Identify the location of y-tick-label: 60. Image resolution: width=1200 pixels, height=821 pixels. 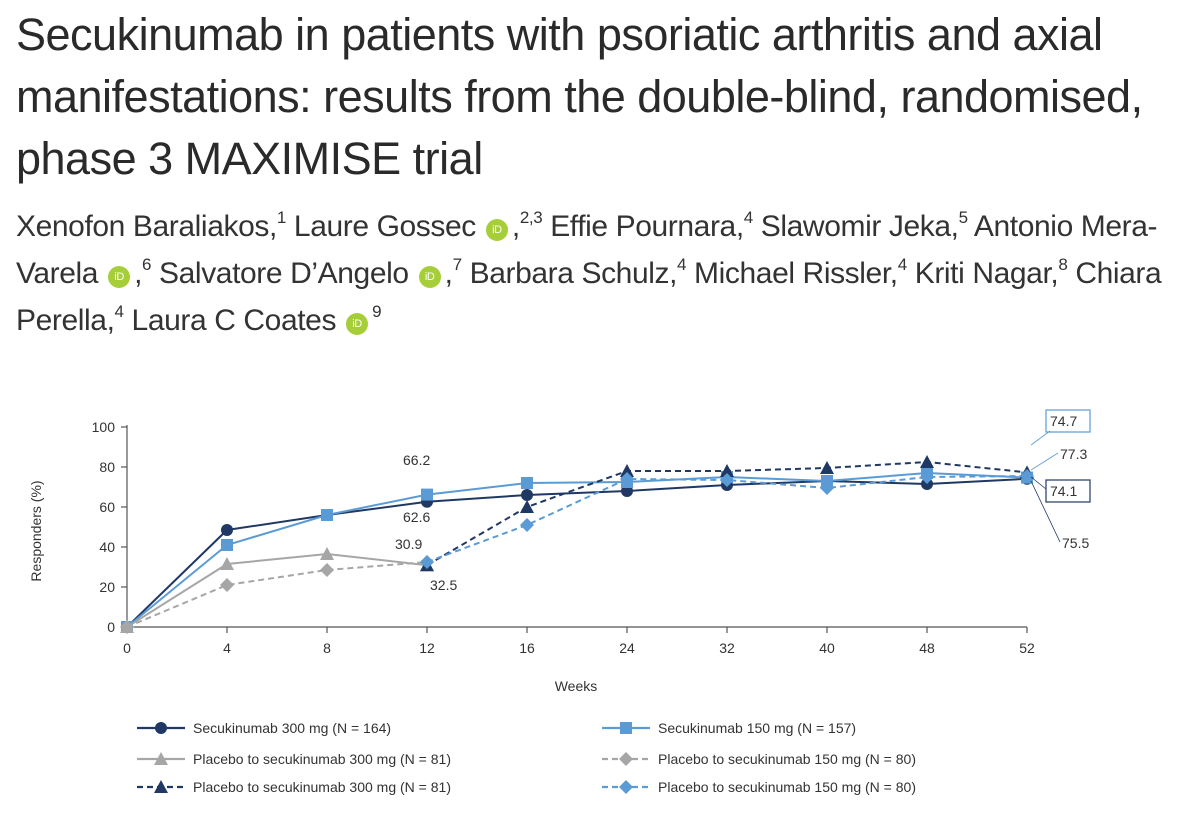
(107, 507).